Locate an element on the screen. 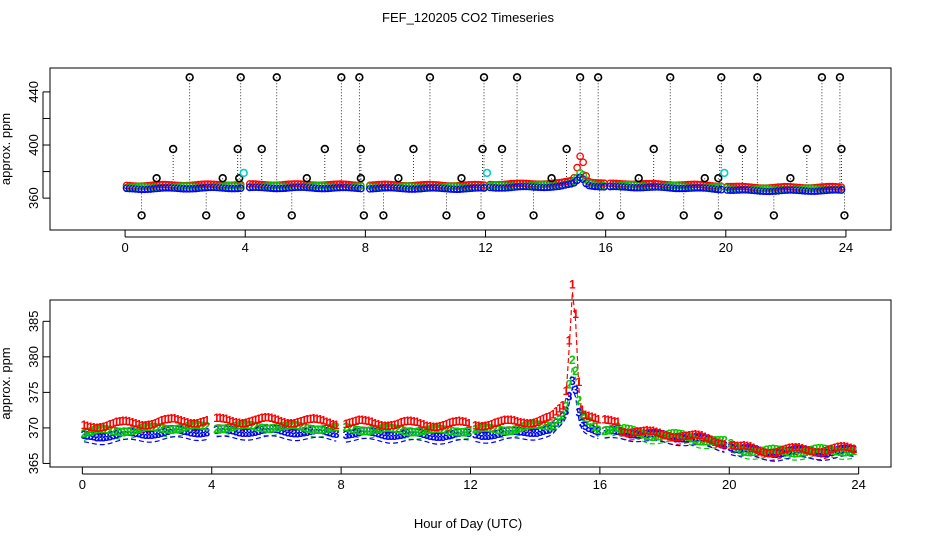 The height and width of the screenshot is (540, 936). bottom-series-1-line is located at coordinates (276, 428).